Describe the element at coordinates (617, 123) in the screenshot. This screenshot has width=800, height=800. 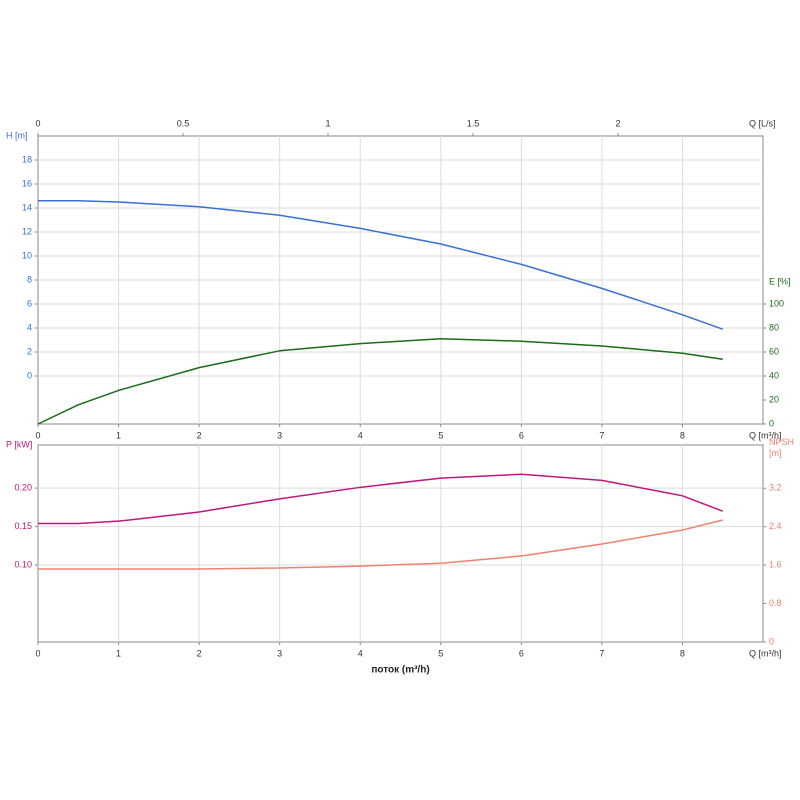
I see `x2-tick-label: 2` at that location.